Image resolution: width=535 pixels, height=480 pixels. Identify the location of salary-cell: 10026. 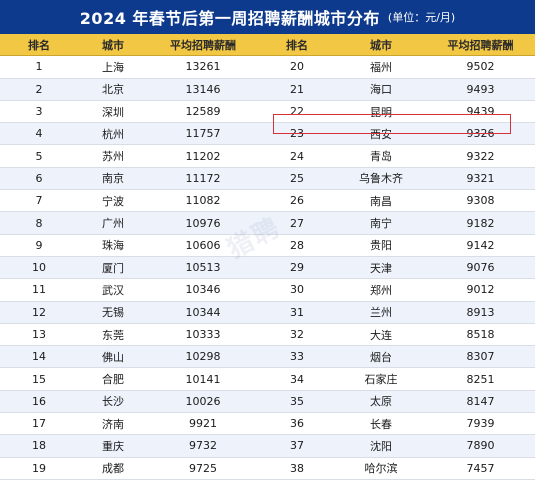
(203, 402).